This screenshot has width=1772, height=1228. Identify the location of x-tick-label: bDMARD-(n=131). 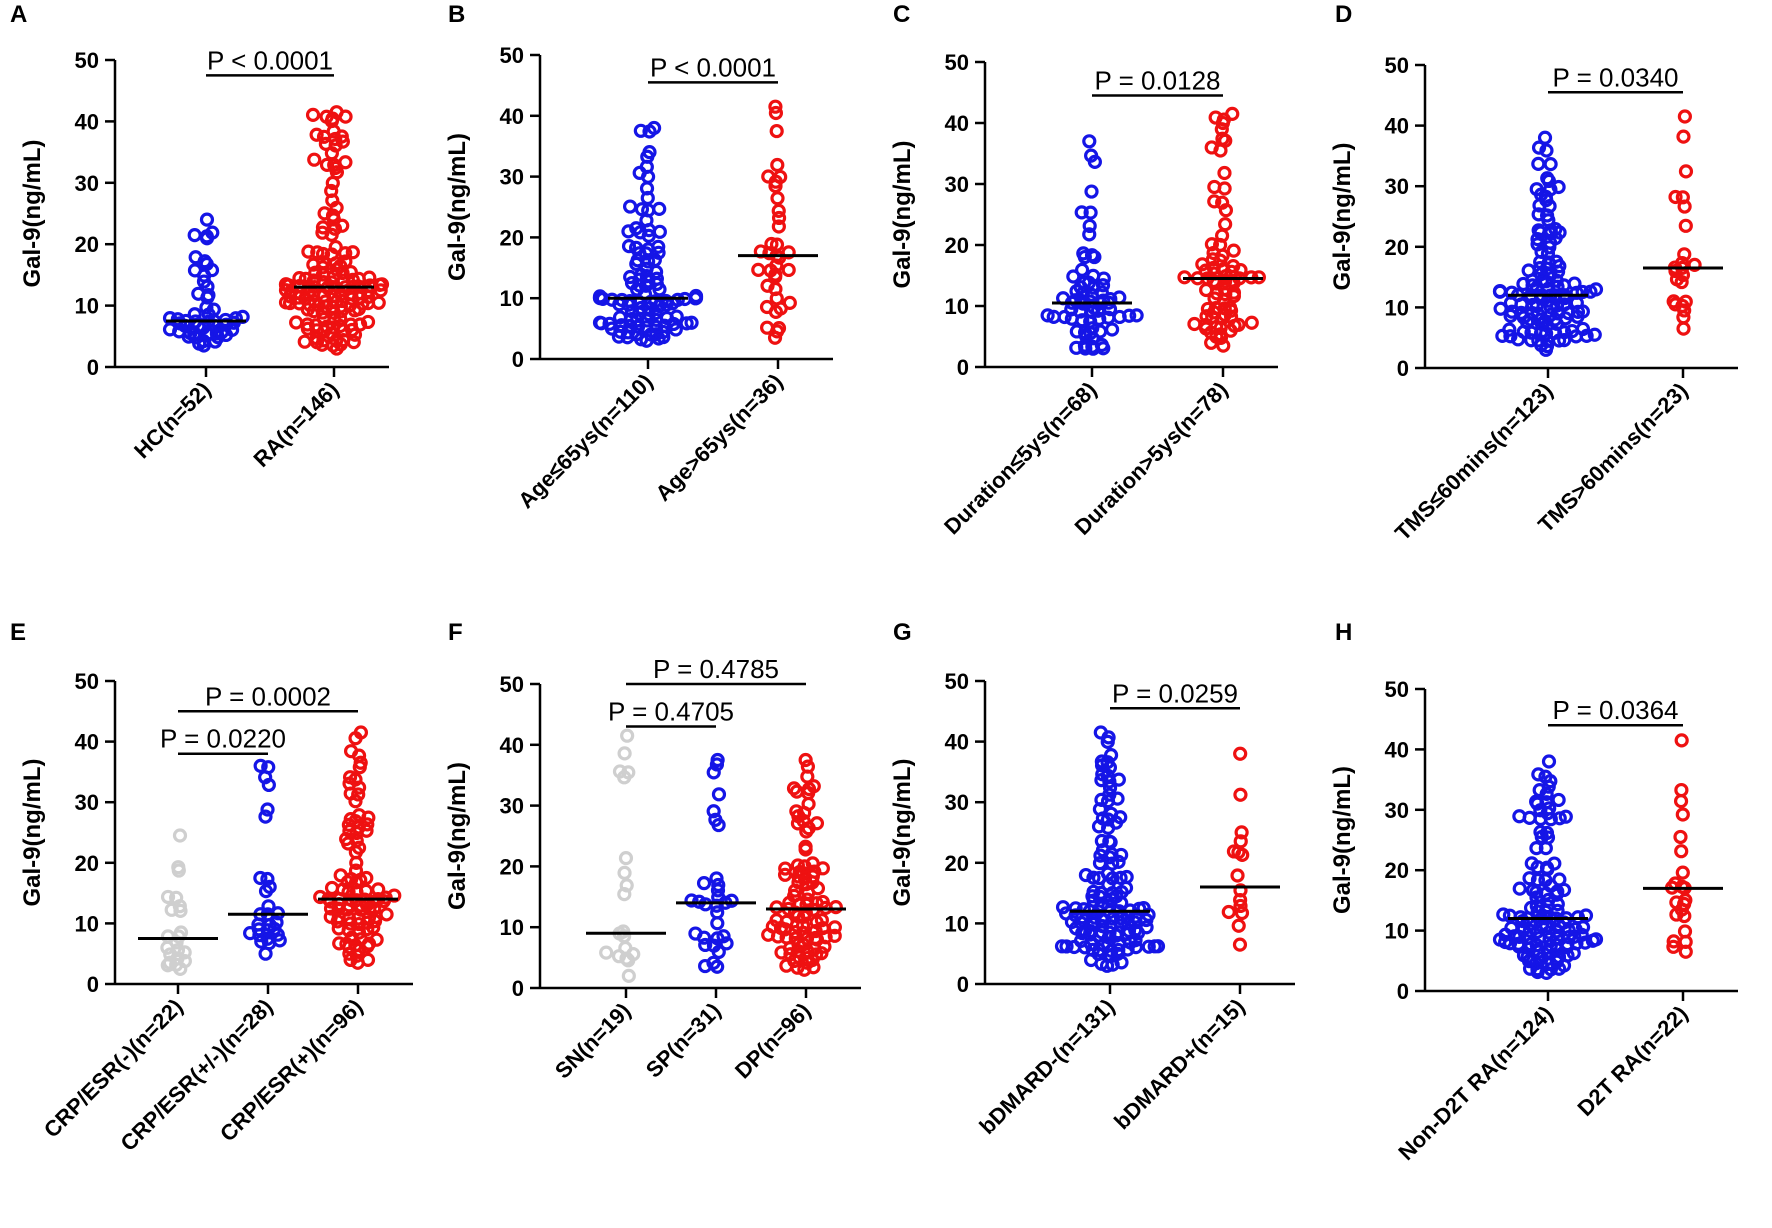
(1046, 1066).